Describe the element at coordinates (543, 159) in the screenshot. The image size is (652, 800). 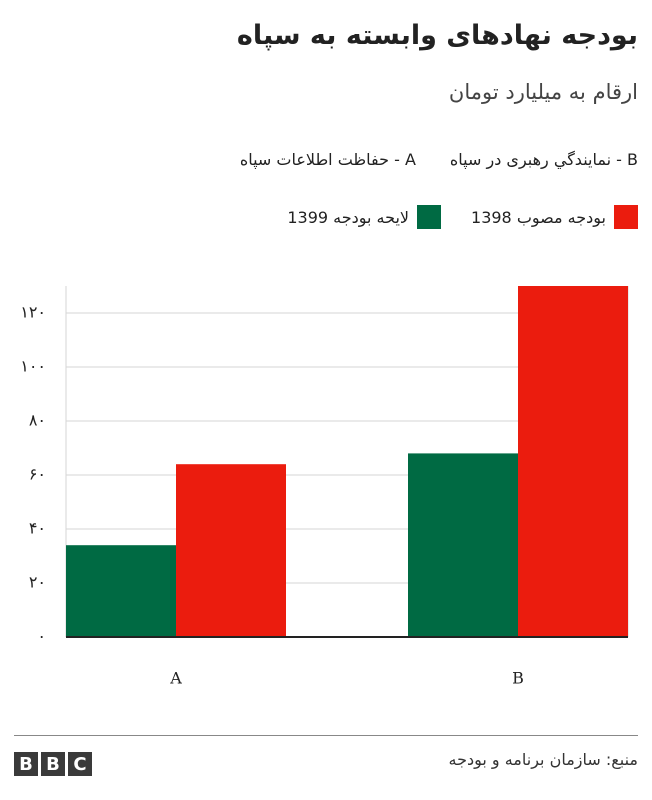
I see `annotation: B - نمایندگي رهبری در سپاه` at that location.